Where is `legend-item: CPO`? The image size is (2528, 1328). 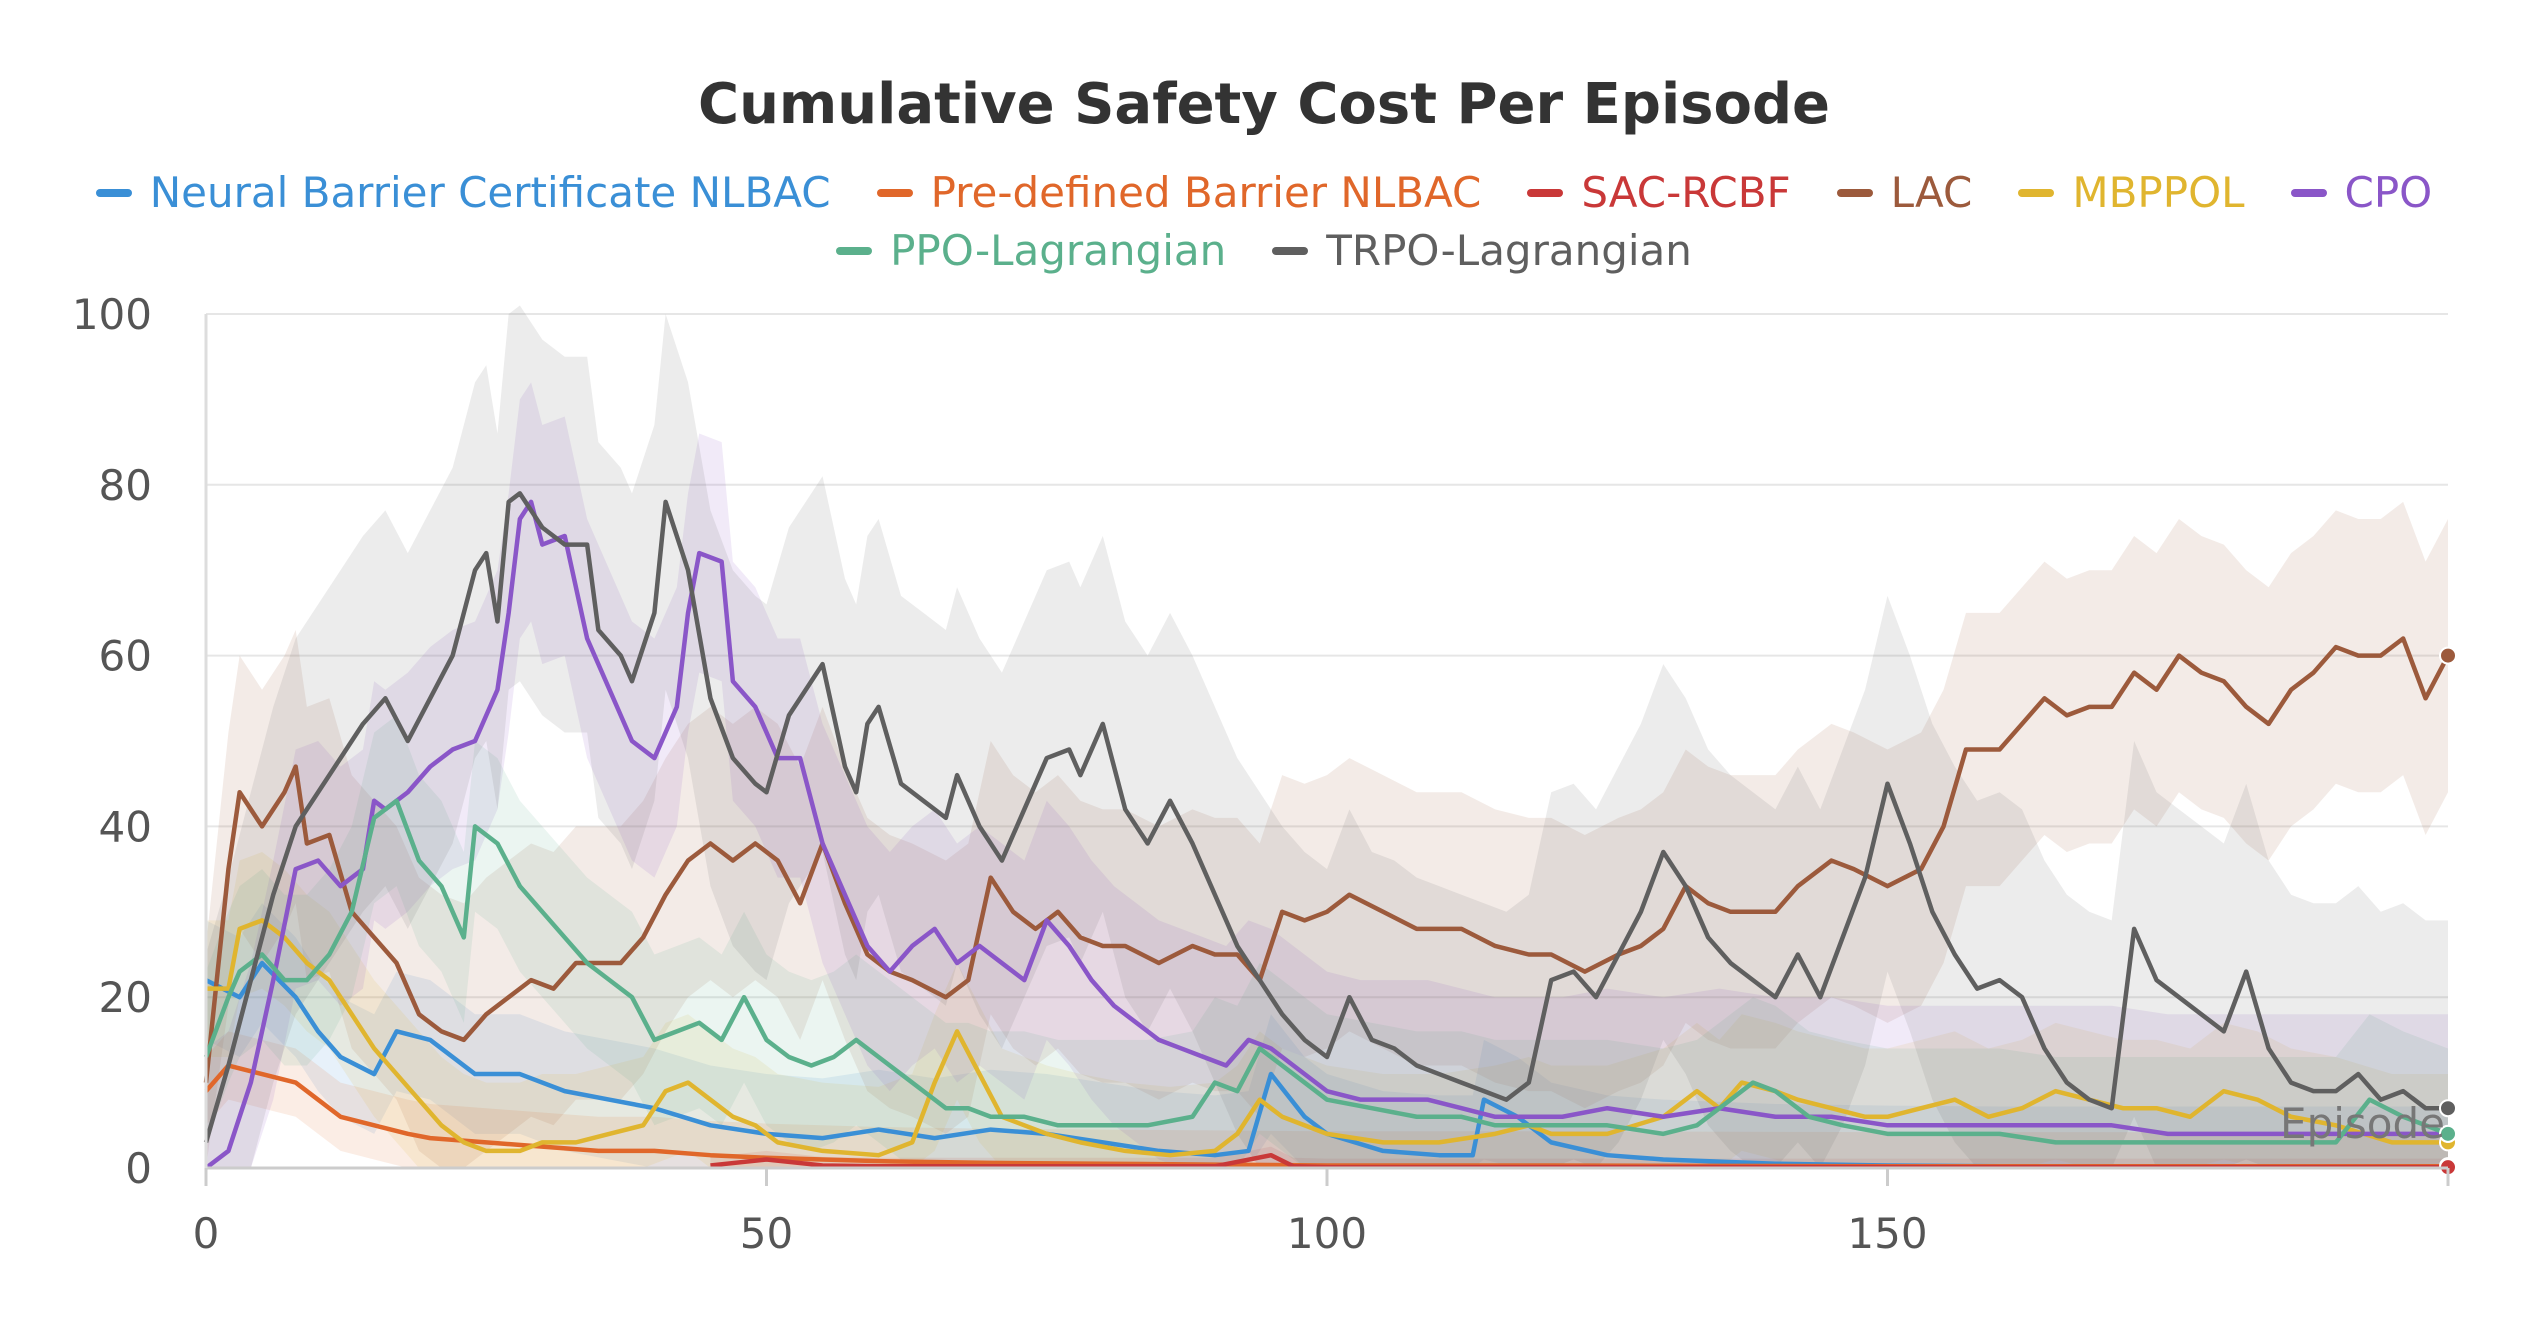
legend-item: CPO is located at coordinates (2361, 192).